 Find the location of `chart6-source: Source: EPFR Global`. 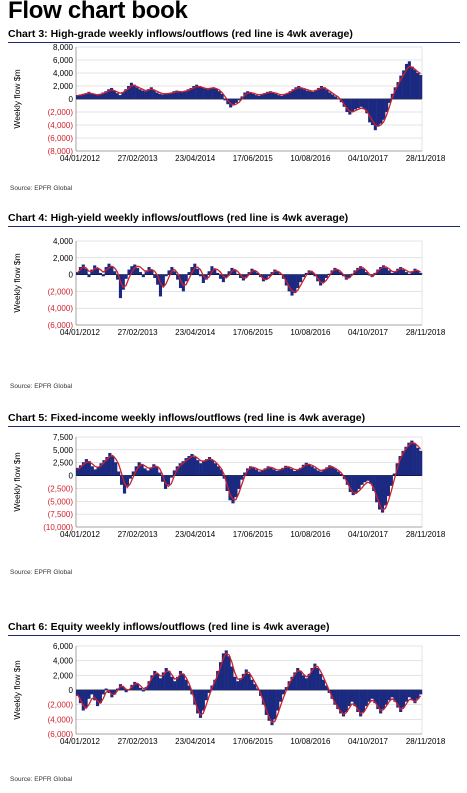

chart6-source: Source: EPFR Global is located at coordinates (41, 779).